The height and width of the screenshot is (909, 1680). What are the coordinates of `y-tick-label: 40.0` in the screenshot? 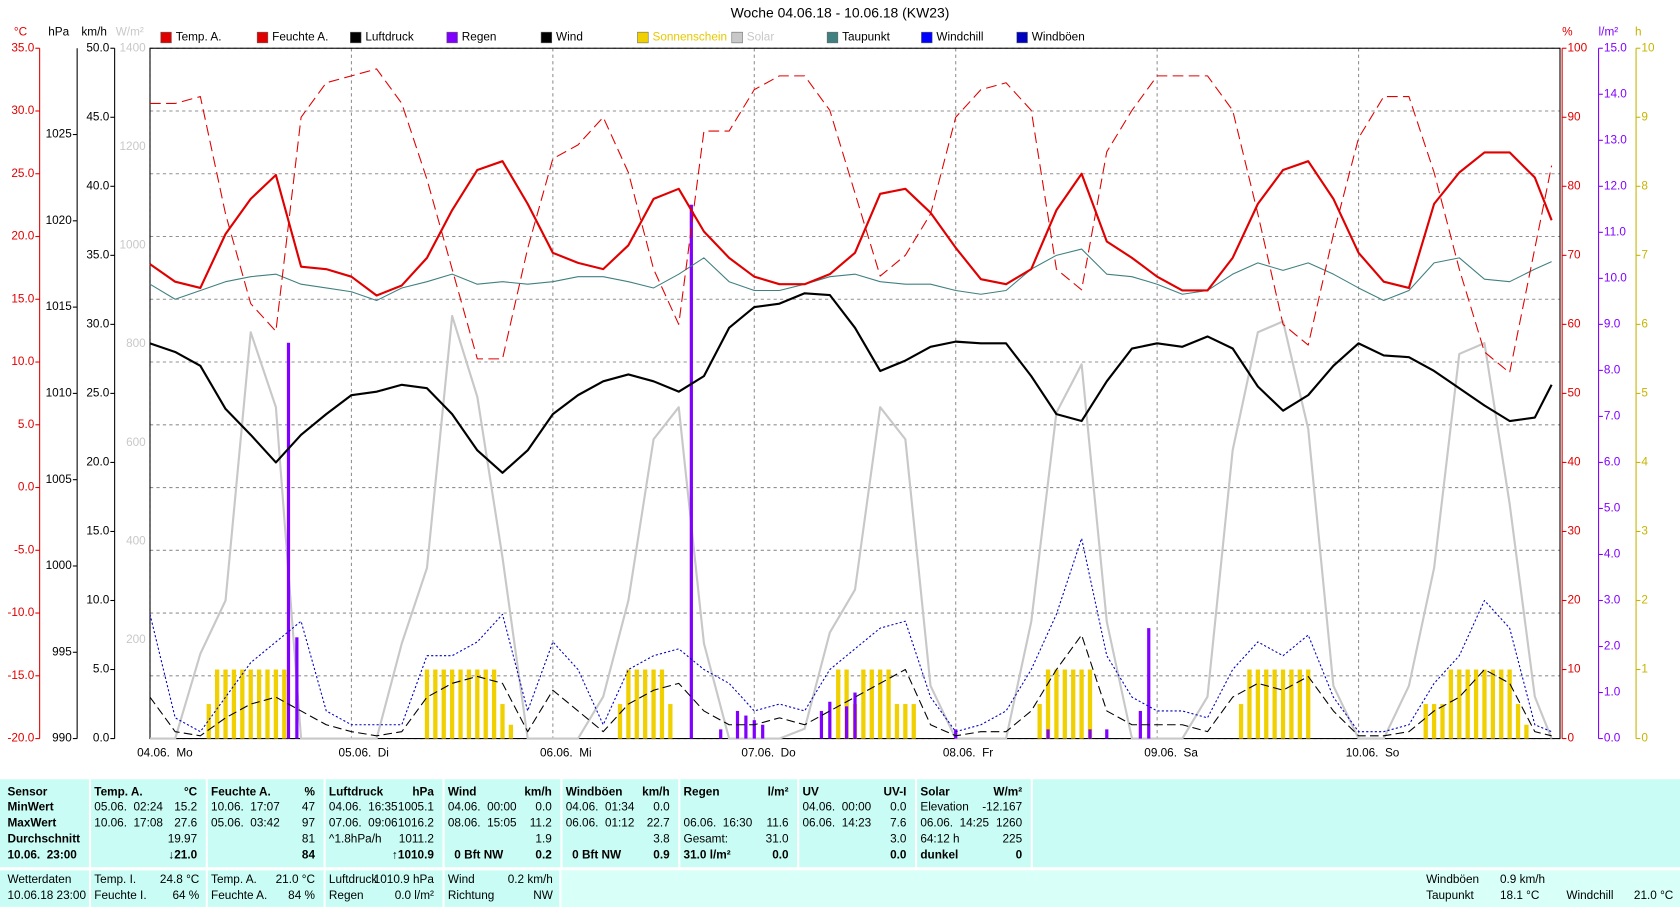 It's located at (97, 185).